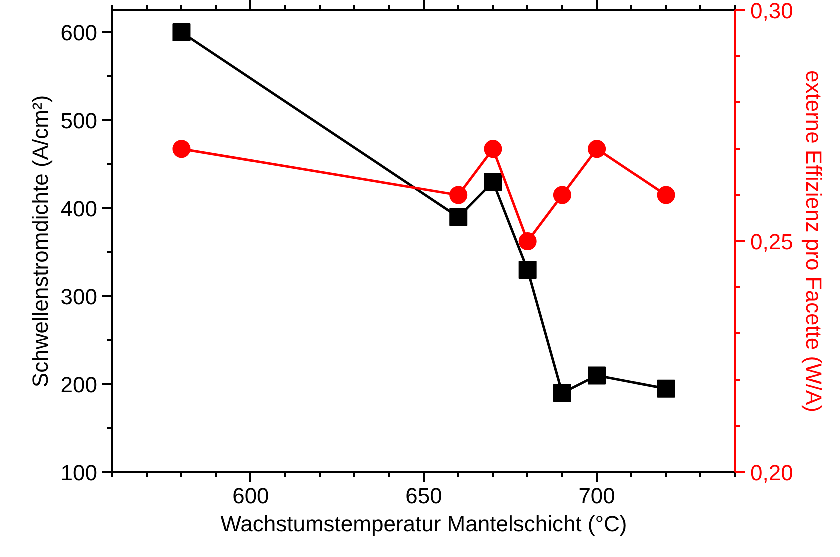 The image size is (840, 557). Describe the element at coordinates (79, 33) in the screenshot. I see `y-tick-label: 600` at that location.